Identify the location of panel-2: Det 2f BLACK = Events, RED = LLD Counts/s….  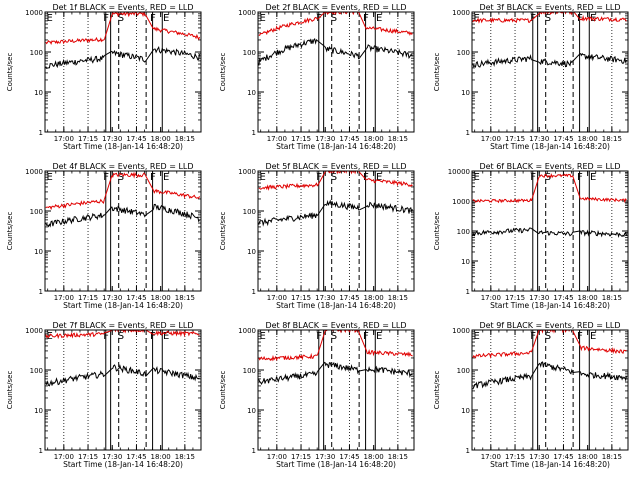
(317, 77).